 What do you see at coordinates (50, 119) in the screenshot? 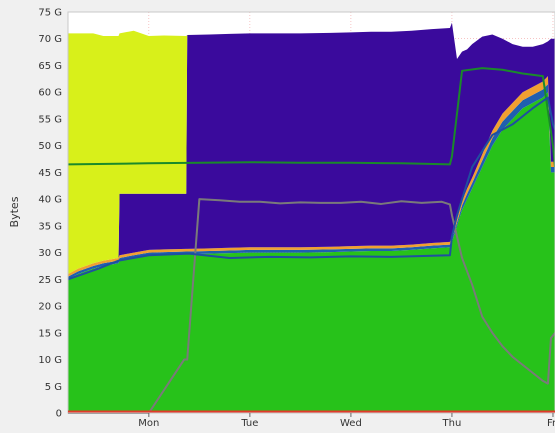
I see `y-tick-label: 55 G` at bounding box center [50, 119].